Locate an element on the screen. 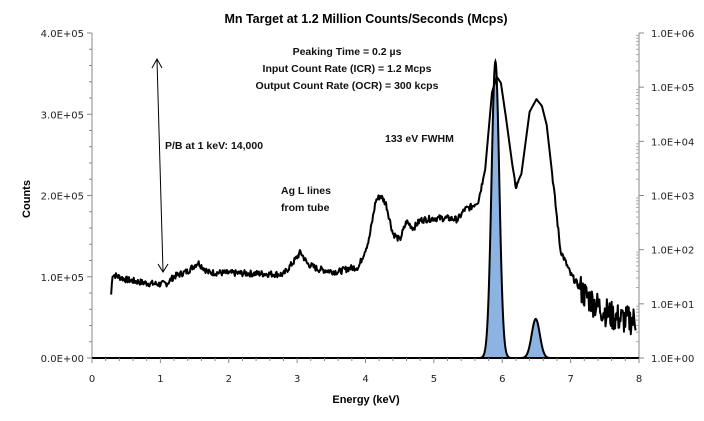  annotation-peaking-time: Peaking Time = 0.2 µs is located at coordinates (347, 52).